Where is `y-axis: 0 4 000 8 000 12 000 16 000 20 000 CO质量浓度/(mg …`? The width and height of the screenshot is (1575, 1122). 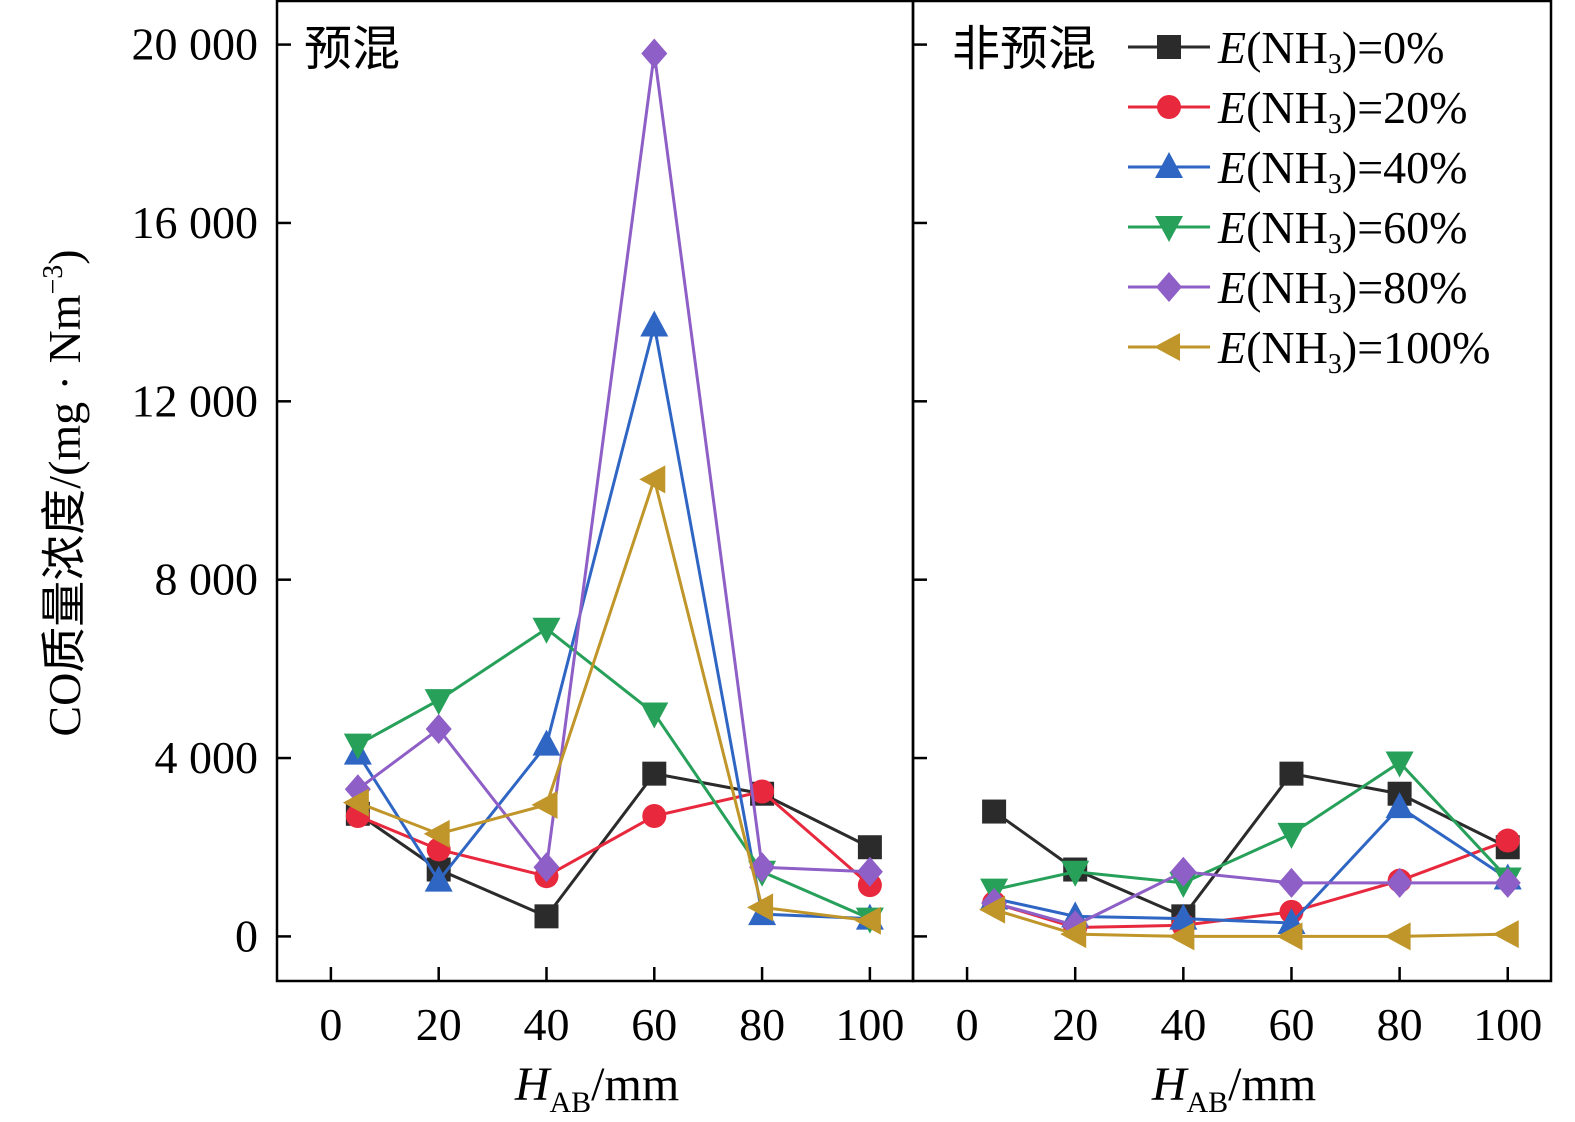 y-axis: 0 4 000 8 000 12 000 16 000 20 000 CO质量浓度/(mg … is located at coordinates (148, 490).